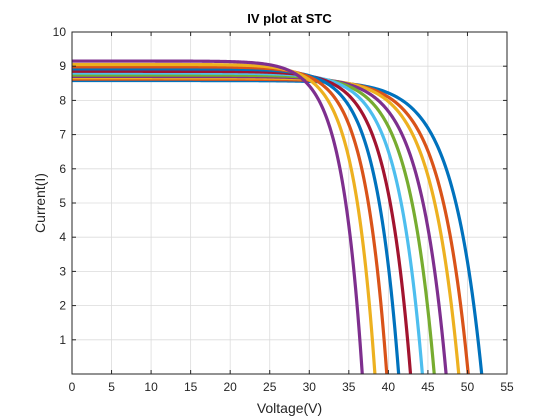 The image size is (560, 420). Describe the element at coordinates (62, 237) in the screenshot. I see `y-tick-label: 4` at that location.